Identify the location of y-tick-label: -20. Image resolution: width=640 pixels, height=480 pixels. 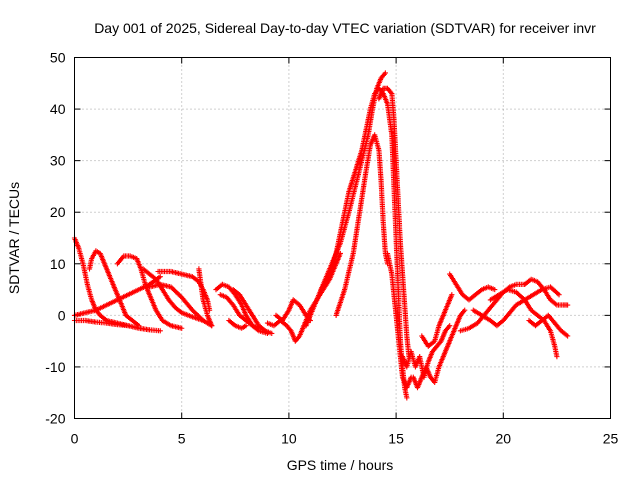
(55, 419).